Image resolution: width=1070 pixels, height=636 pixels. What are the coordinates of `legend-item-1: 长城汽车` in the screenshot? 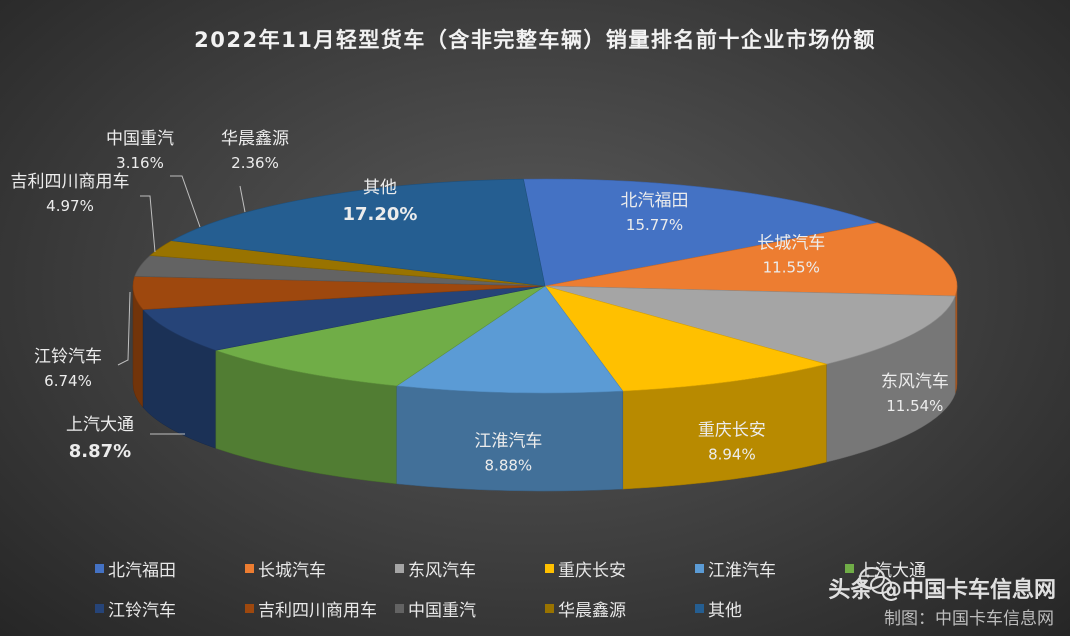 It's located at (320, 568).